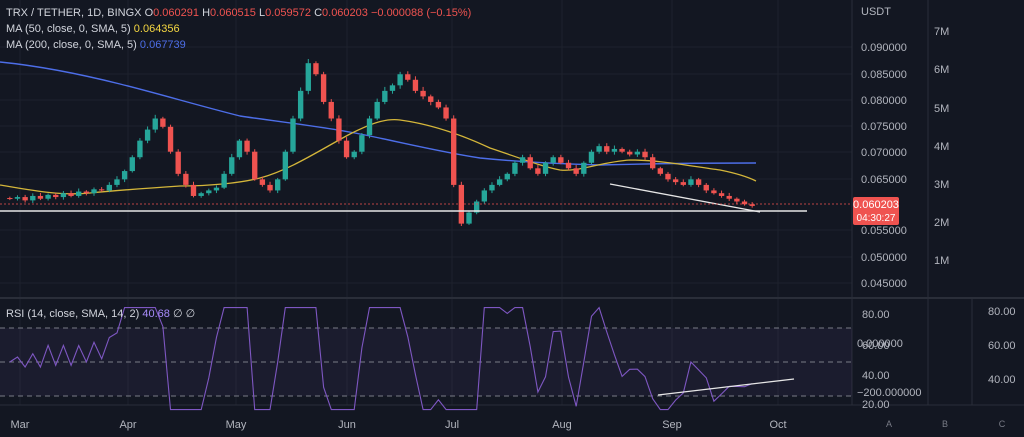  I want to click on time-tick: Apr, so click(127, 425).